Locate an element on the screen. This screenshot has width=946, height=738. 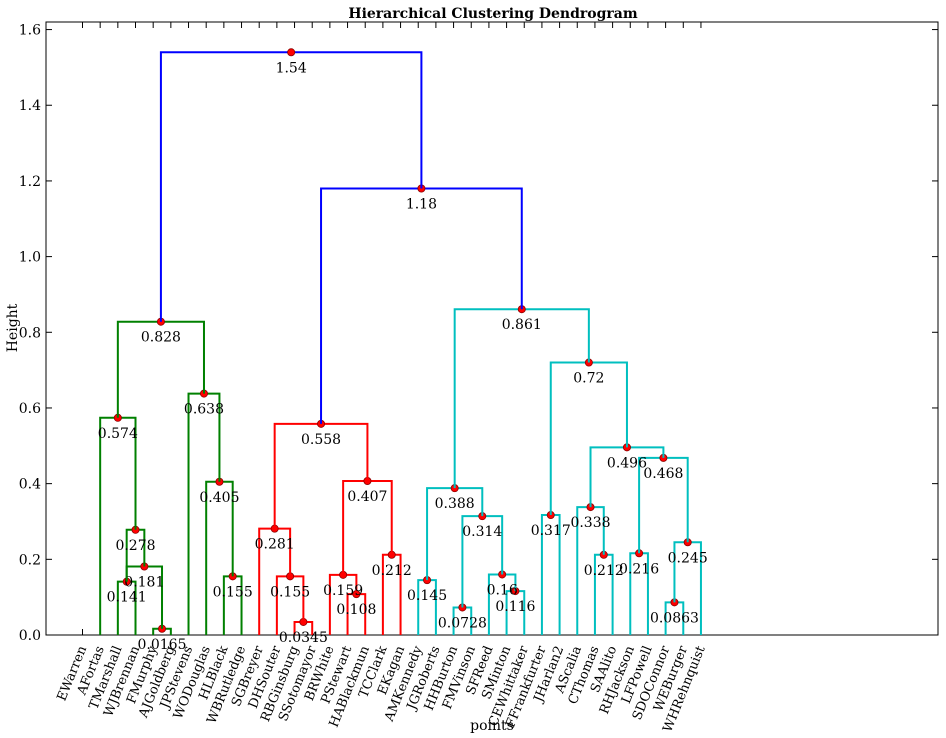
y-tick-label: 0.4 is located at coordinates (30, 485).